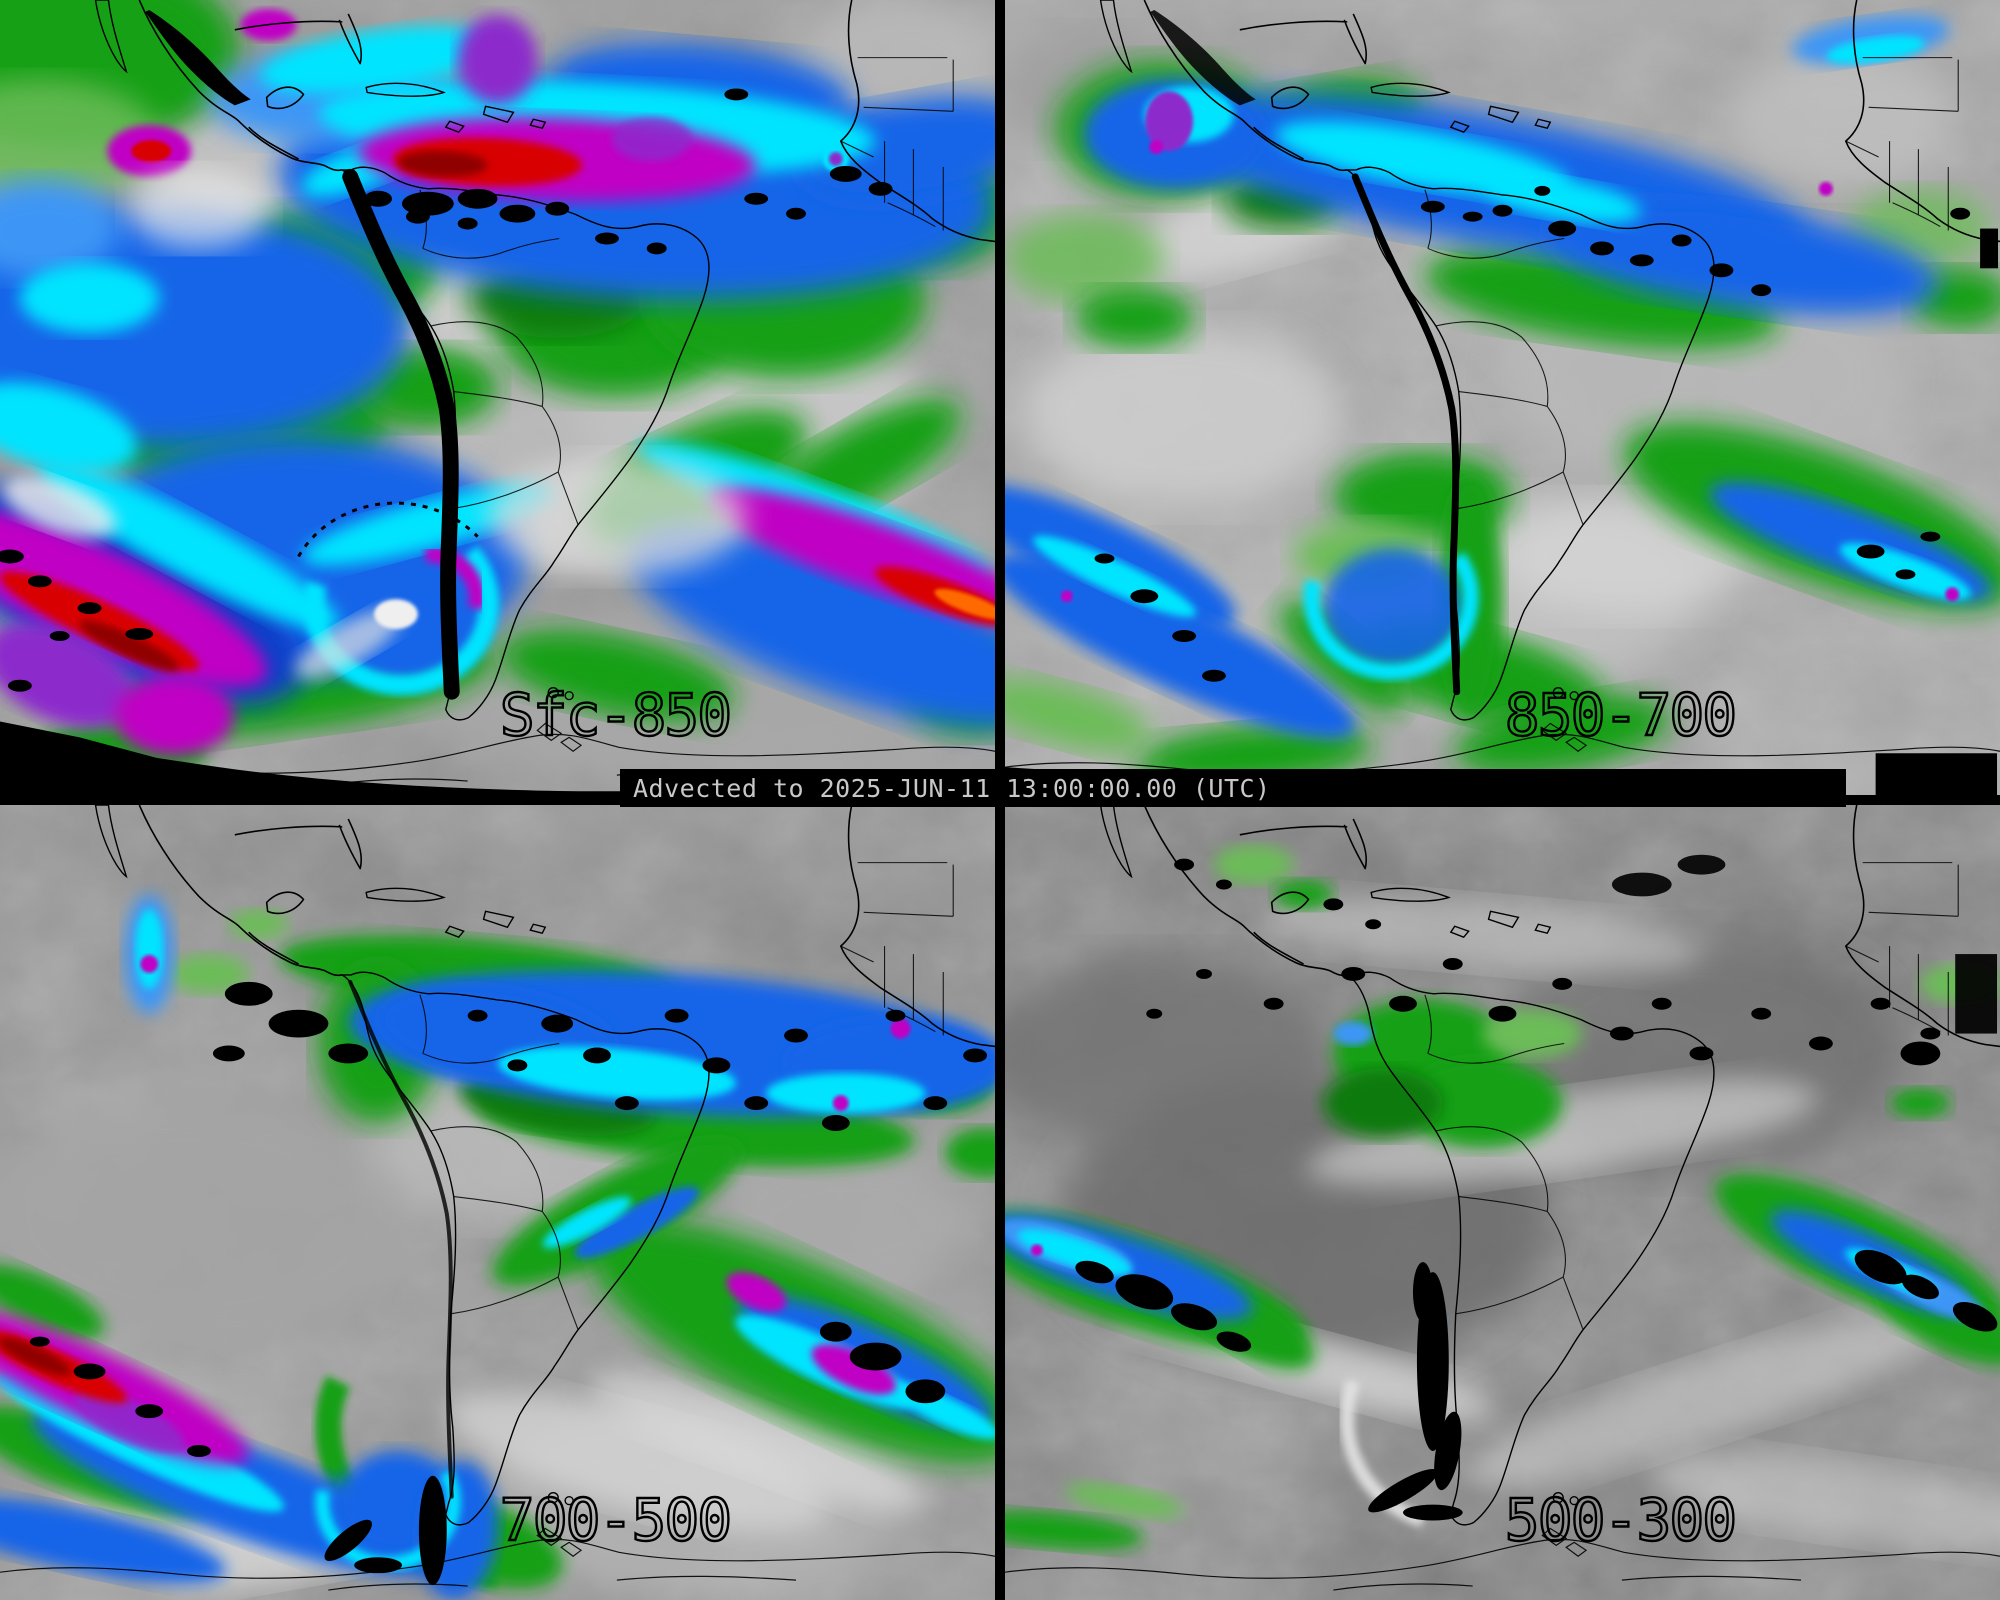  I want to click on panel-label-500-300: 500-300, so click(1621, 1520).